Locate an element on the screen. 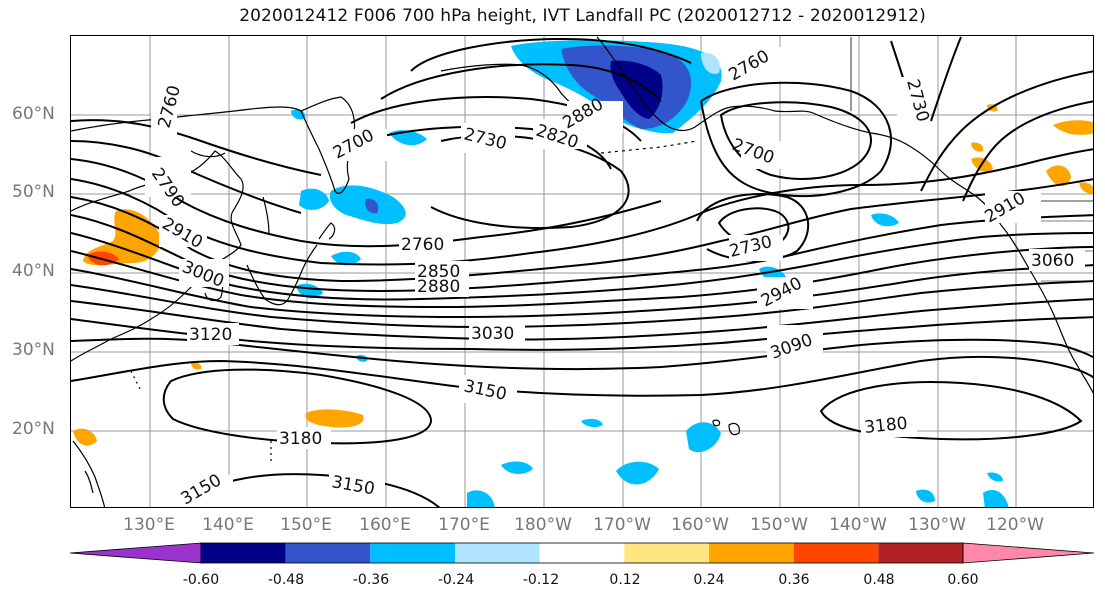 The image size is (1105, 601). shade-pos-bc2 is located at coordinates (977, 147).